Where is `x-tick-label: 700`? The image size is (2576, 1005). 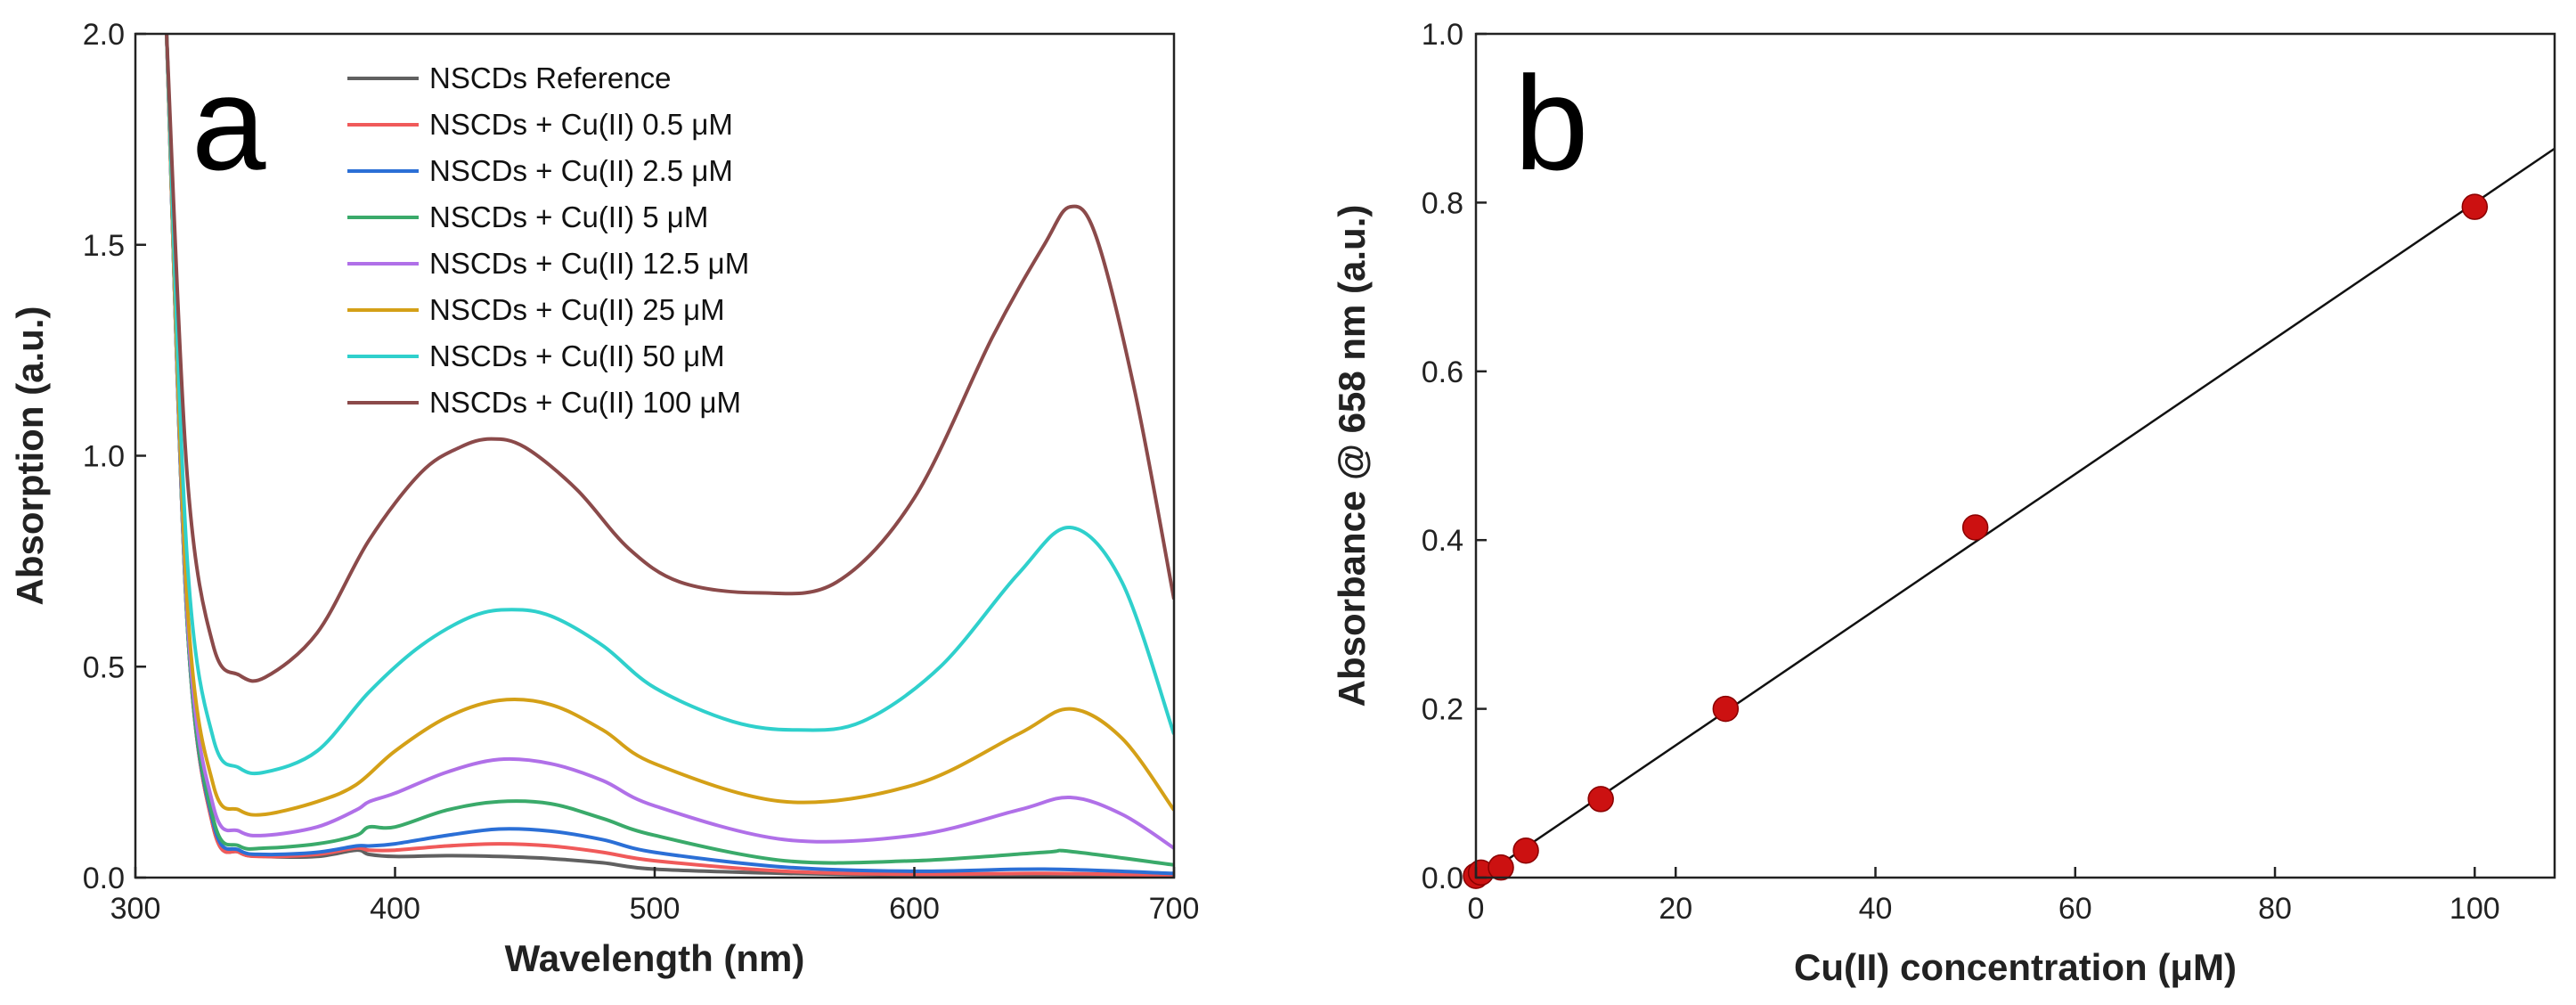
x-tick-label: 700 is located at coordinates (1175, 909).